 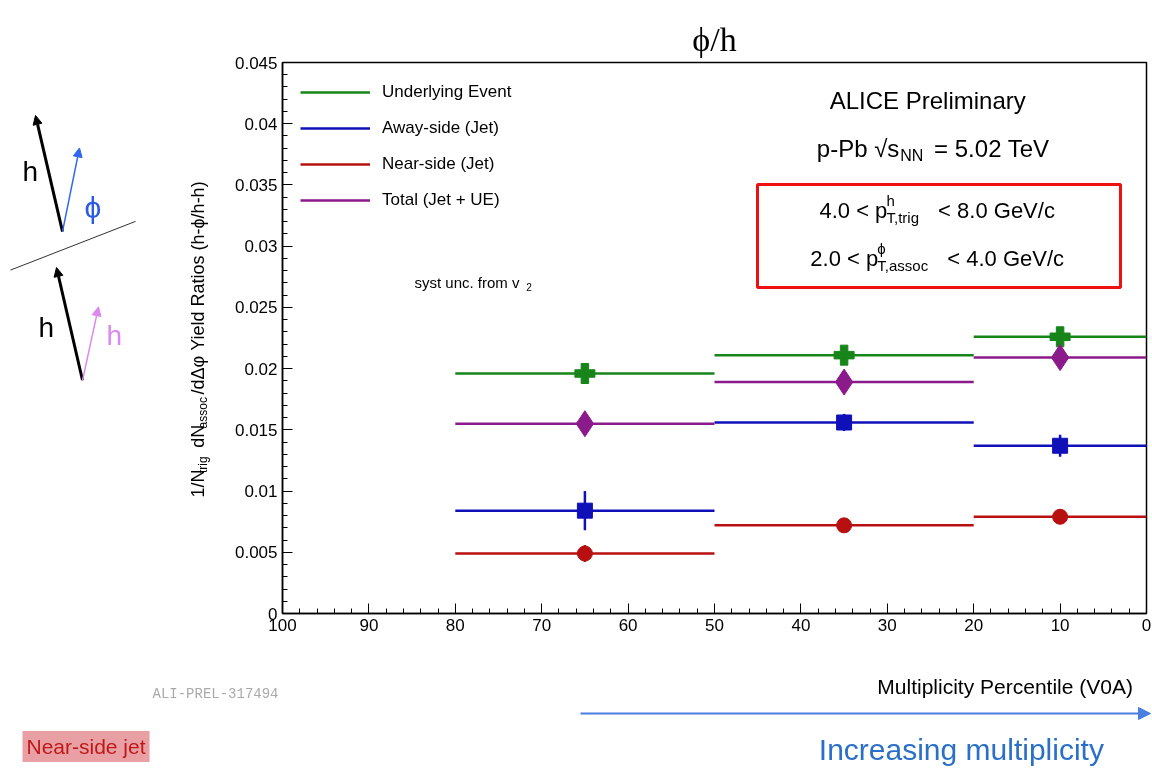 I want to click on y-tick-label: 0.015, so click(x=256, y=430).